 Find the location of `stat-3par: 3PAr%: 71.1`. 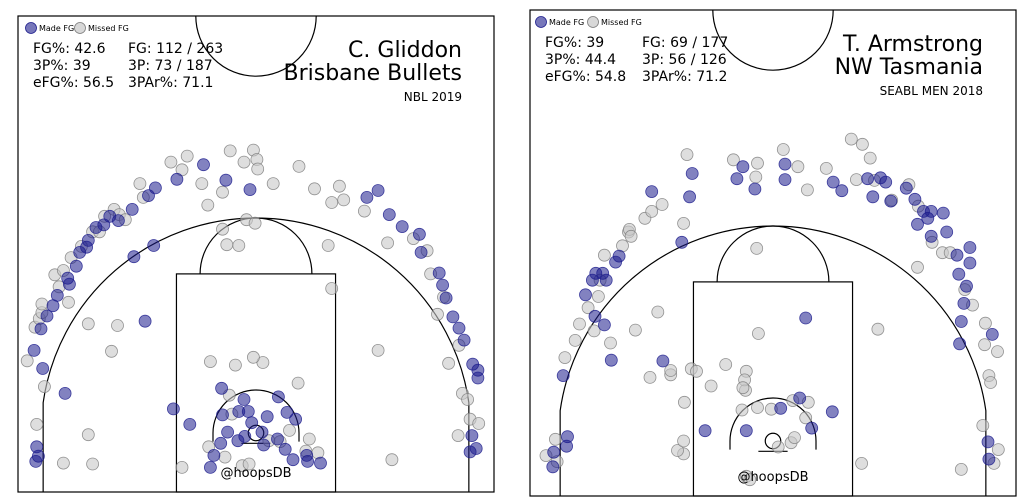

stat-3par: 3PAr%: 71.1 is located at coordinates (170, 83).